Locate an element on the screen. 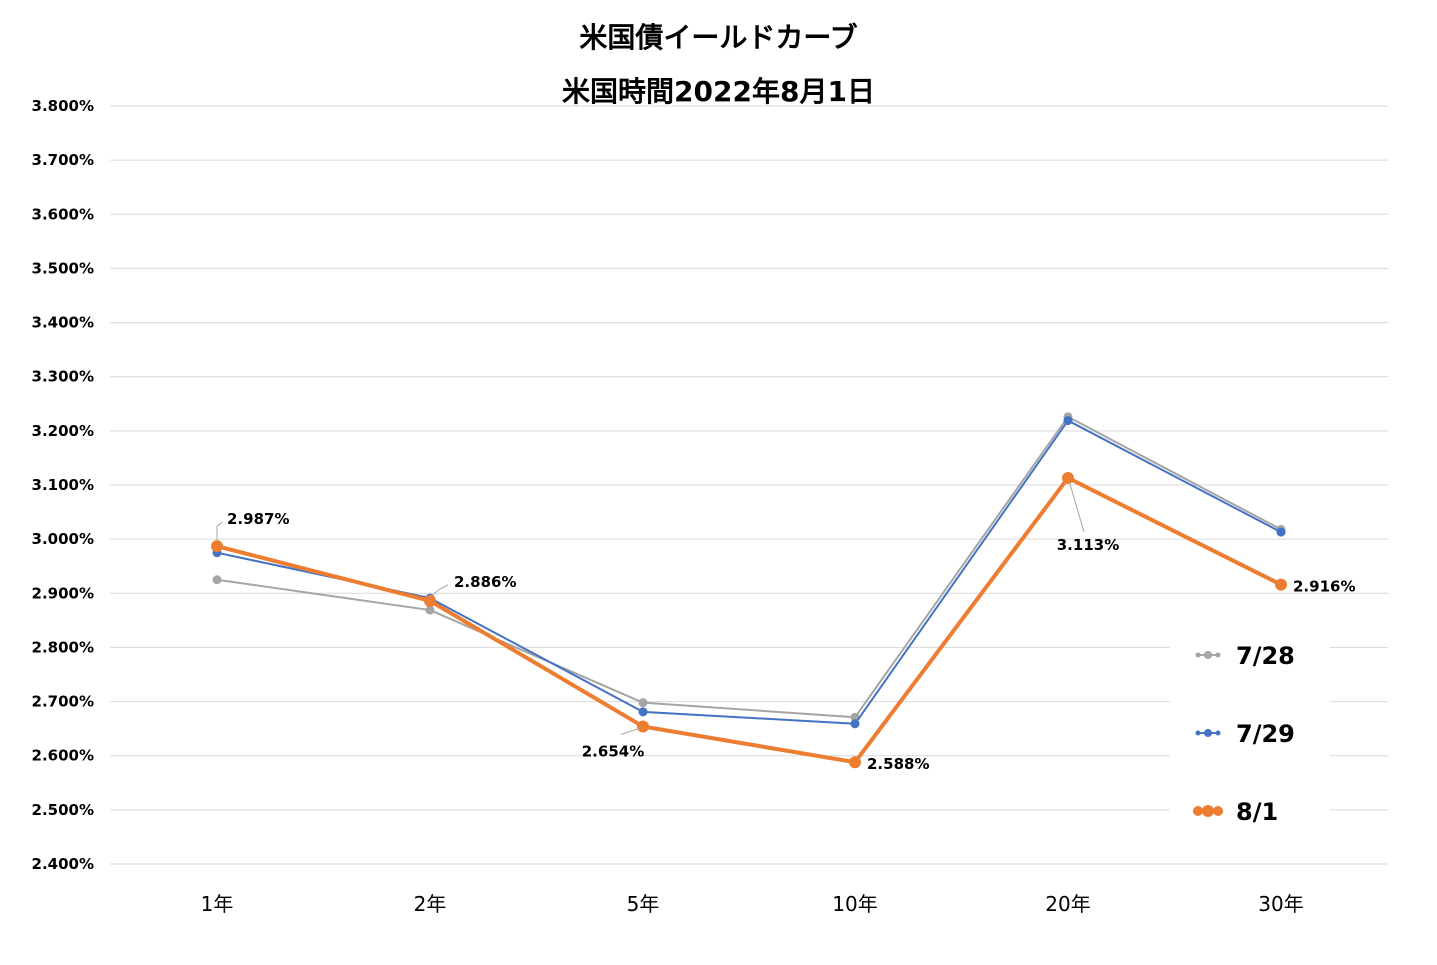 Image resolution: width=1437 pixels, height=965 pixels. y-tick-label: 3.300% is located at coordinates (63, 377).